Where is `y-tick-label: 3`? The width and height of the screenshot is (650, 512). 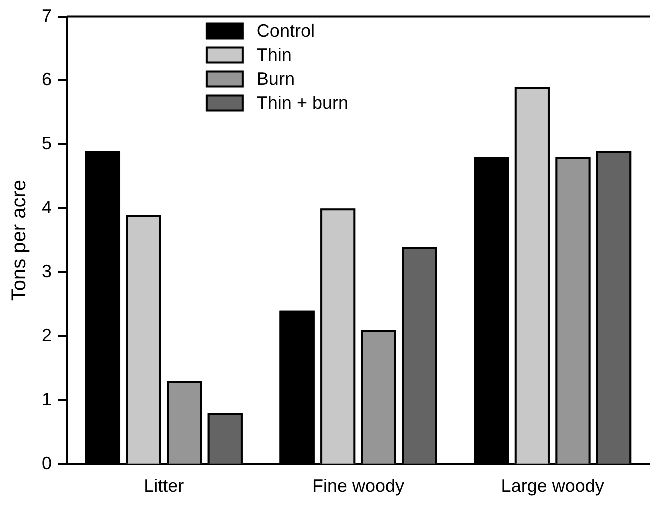 y-tick-label: 3 is located at coordinates (47, 272).